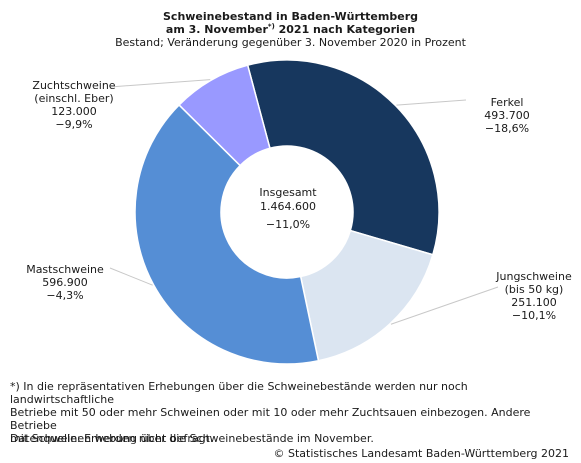 This screenshot has height=463, width=581. I want to click on label-jungschweine-change: −10,1%, so click(534, 315).